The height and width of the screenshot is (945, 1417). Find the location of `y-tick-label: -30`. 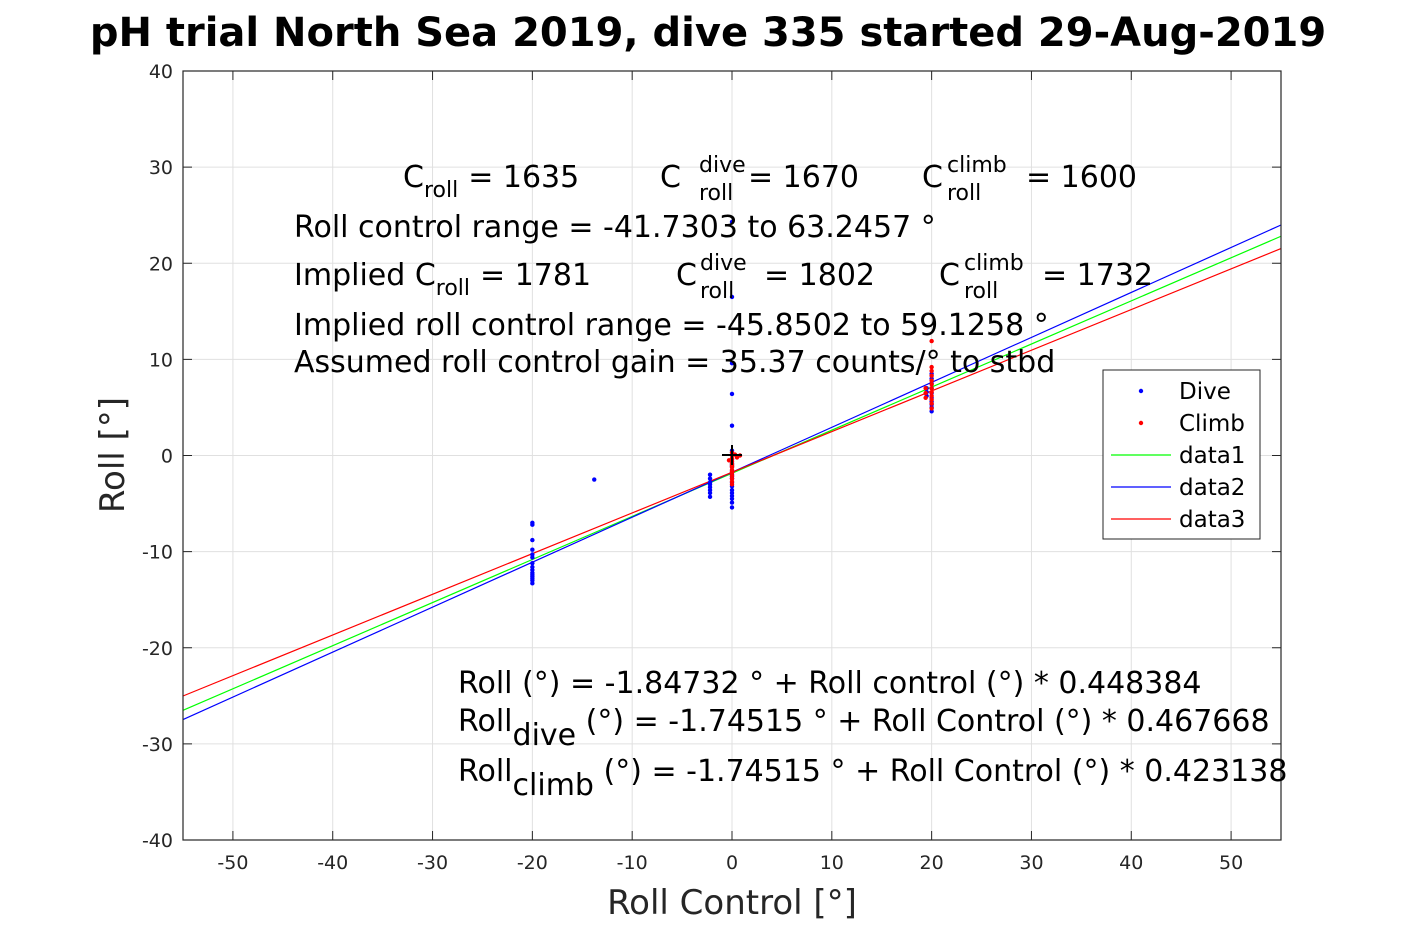

y-tick-label: -30 is located at coordinates (157, 745).